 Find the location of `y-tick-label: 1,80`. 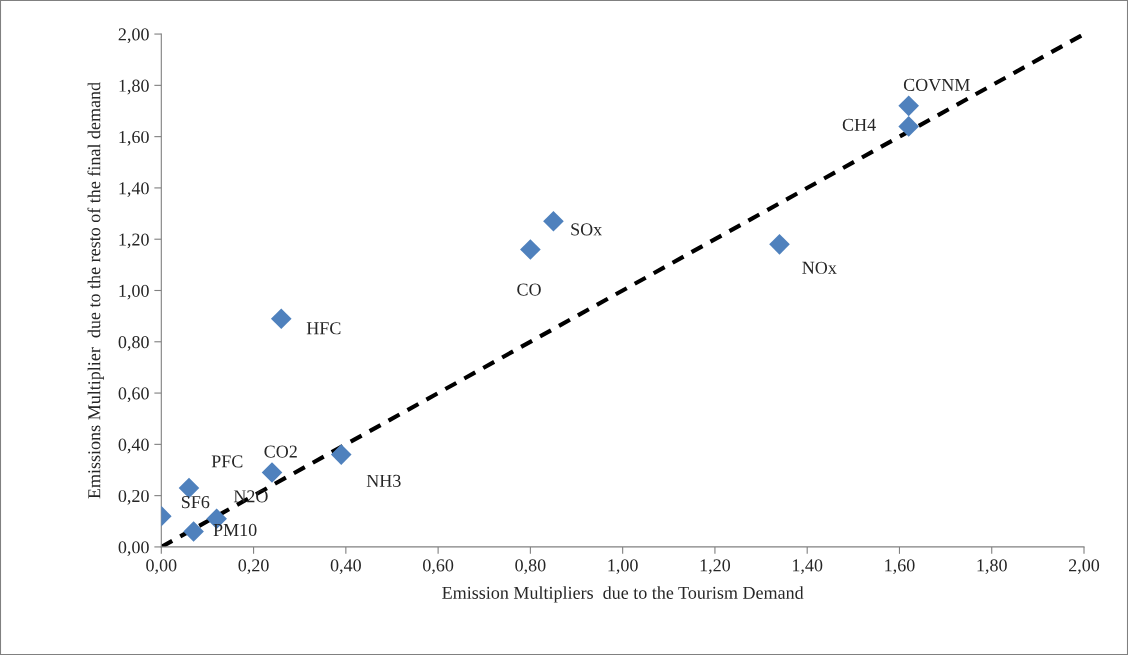

y-tick-label: 1,80 is located at coordinates (134, 87).